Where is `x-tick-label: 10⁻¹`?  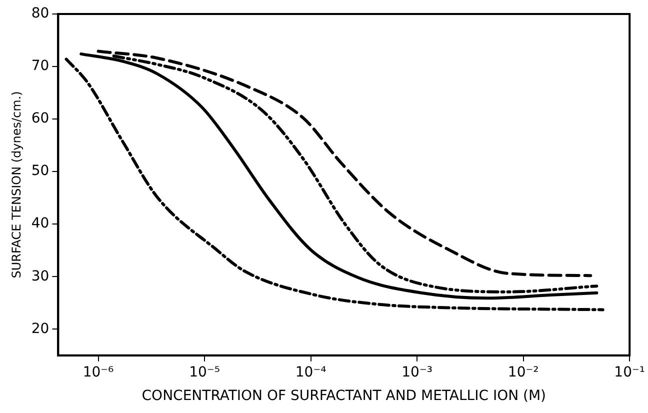 x-tick-label: 10⁻¹ is located at coordinates (630, 372).